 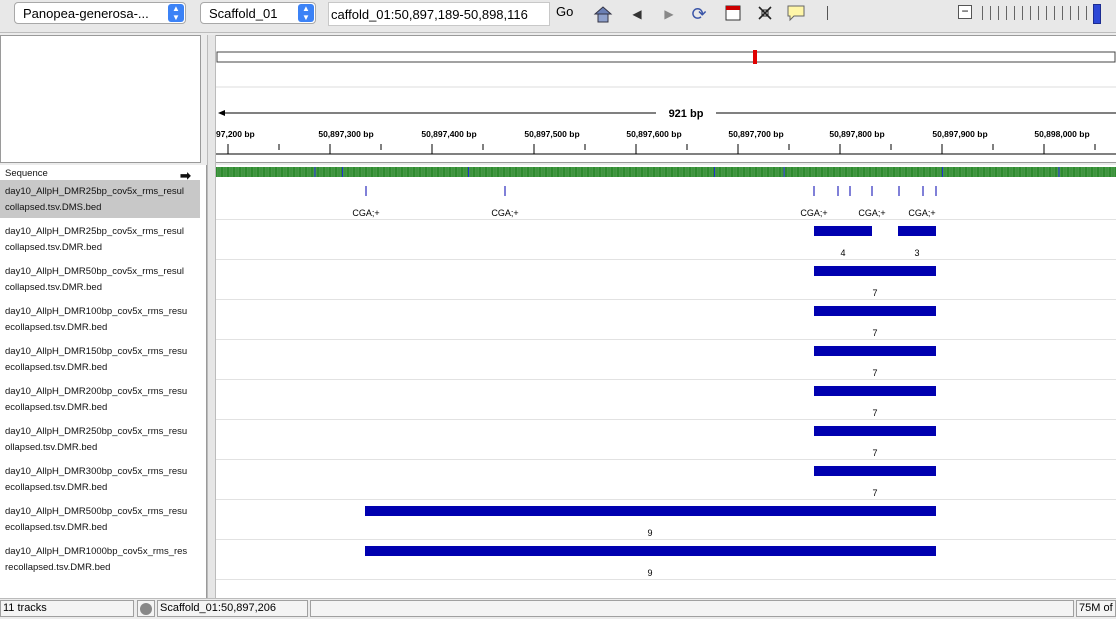 I want to click on zoom-slider, so click(x=1037, y=13).